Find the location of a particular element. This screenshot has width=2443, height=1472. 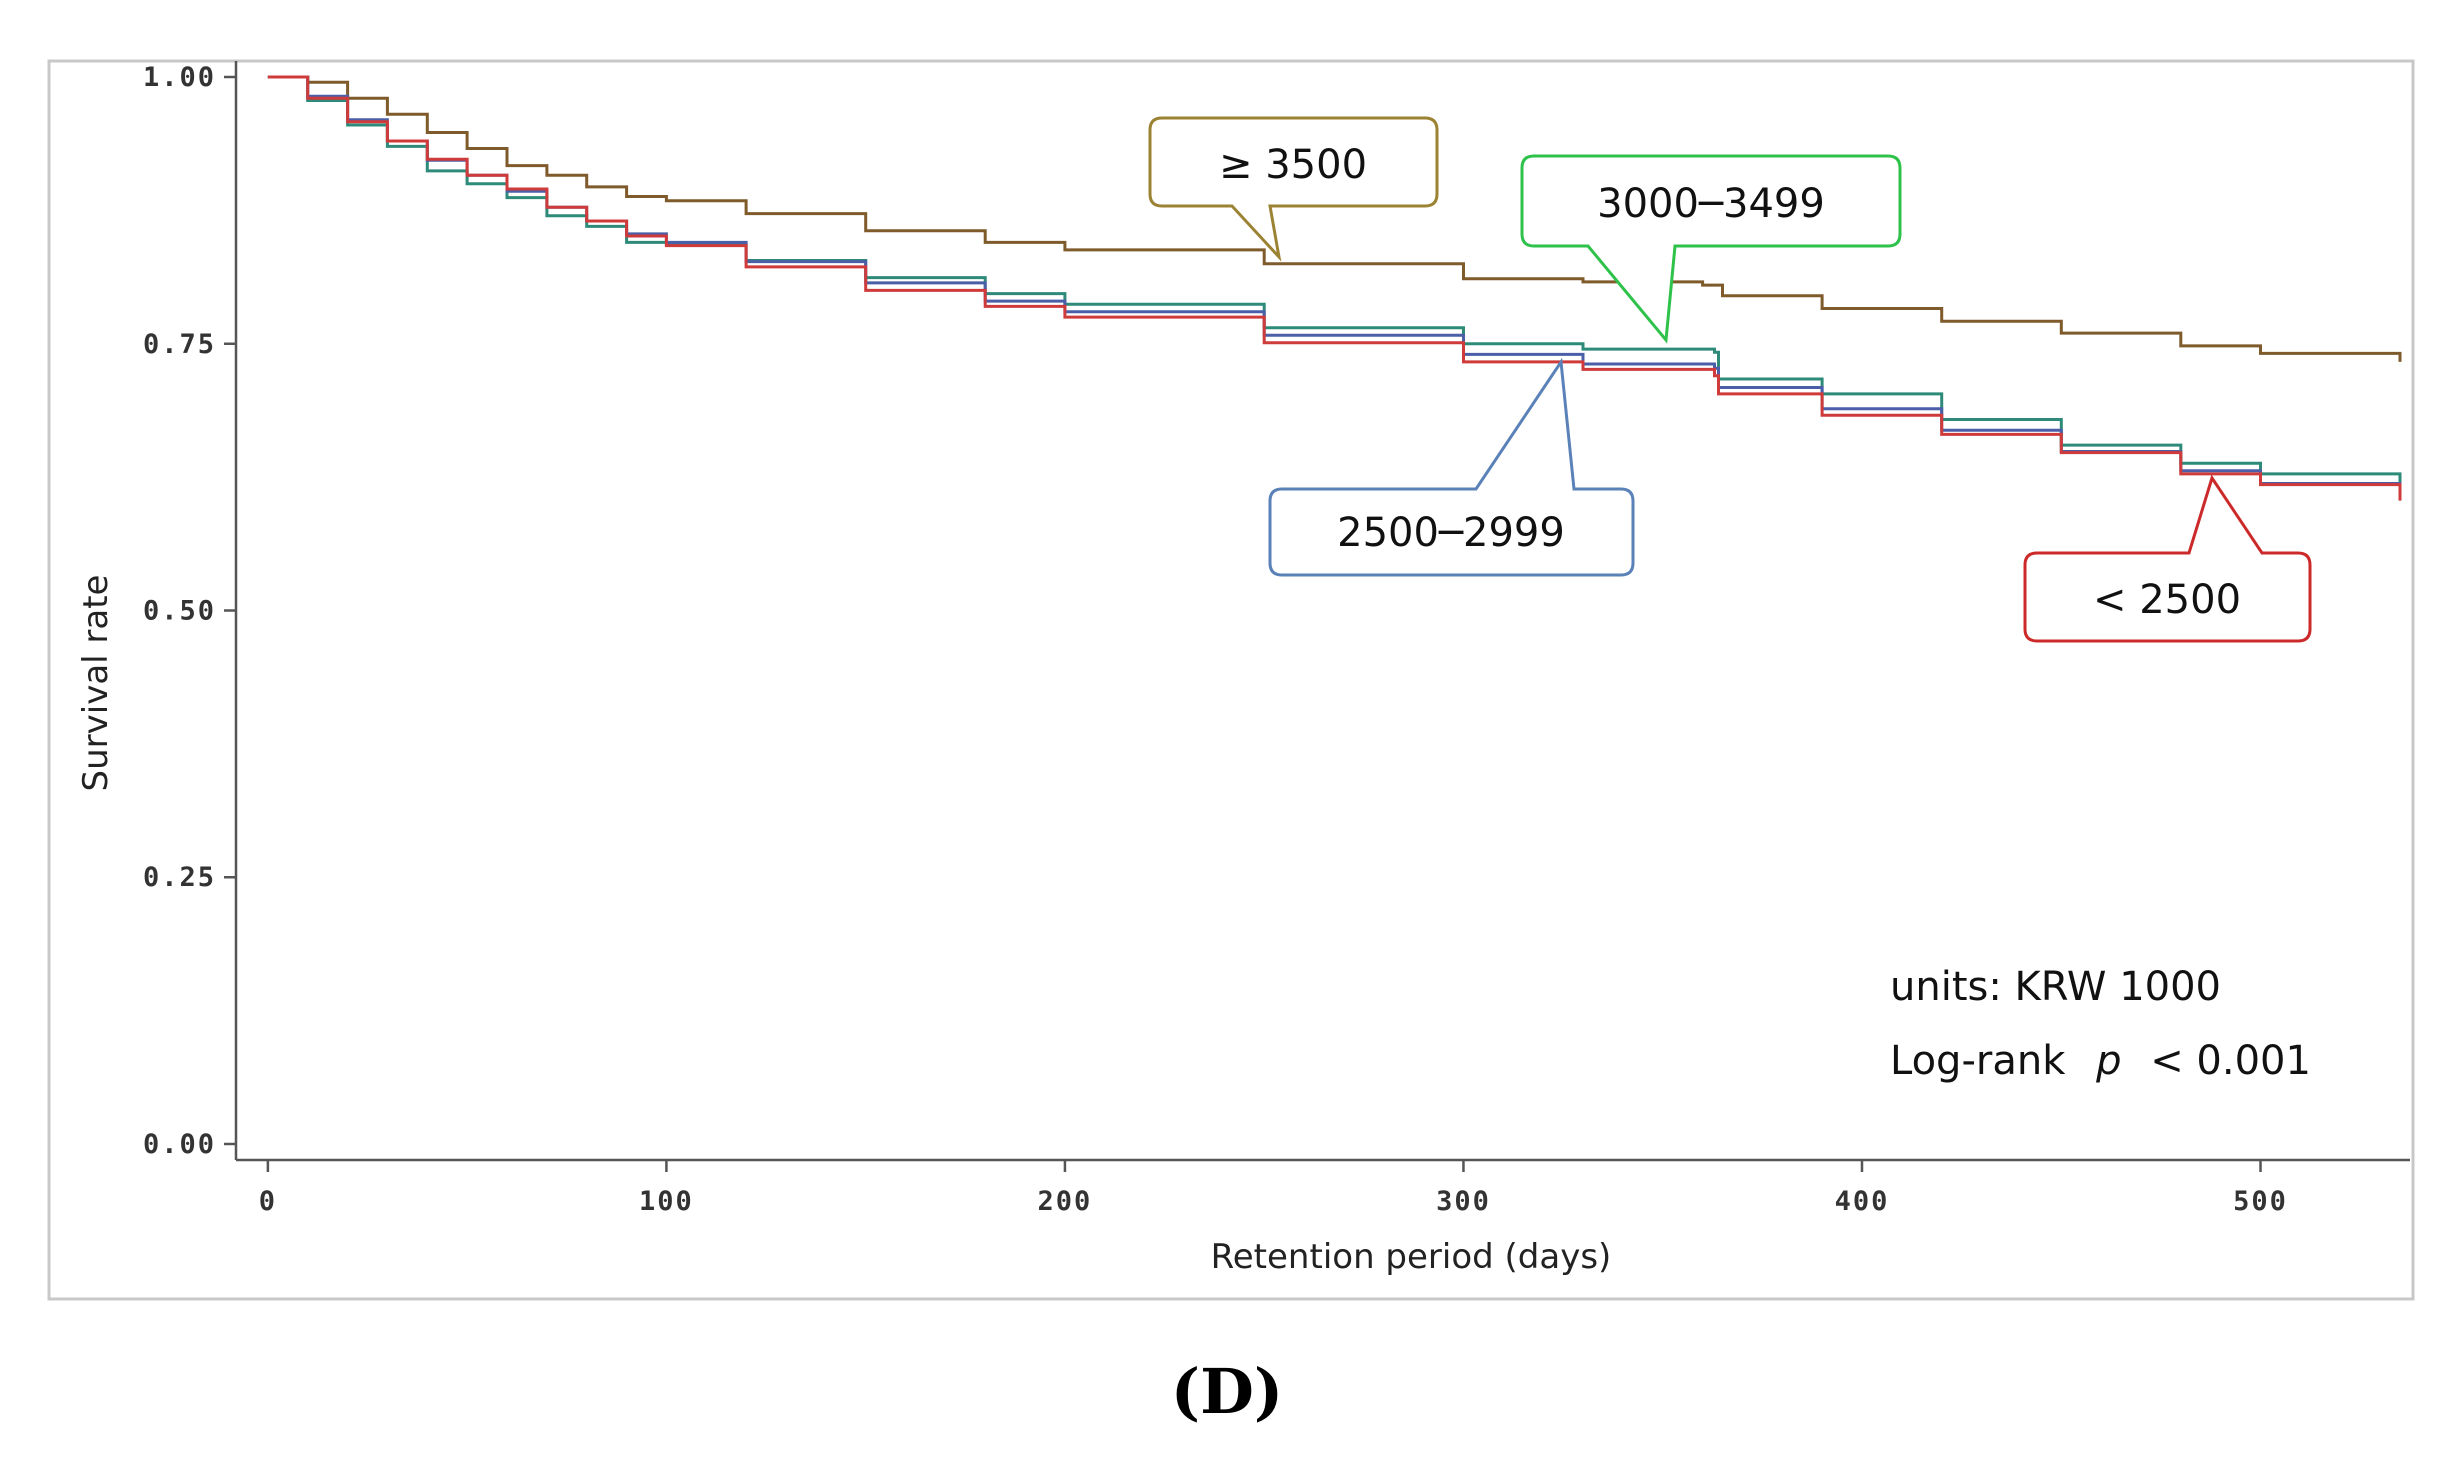

x-tick-label: 0 is located at coordinates (268, 1201).